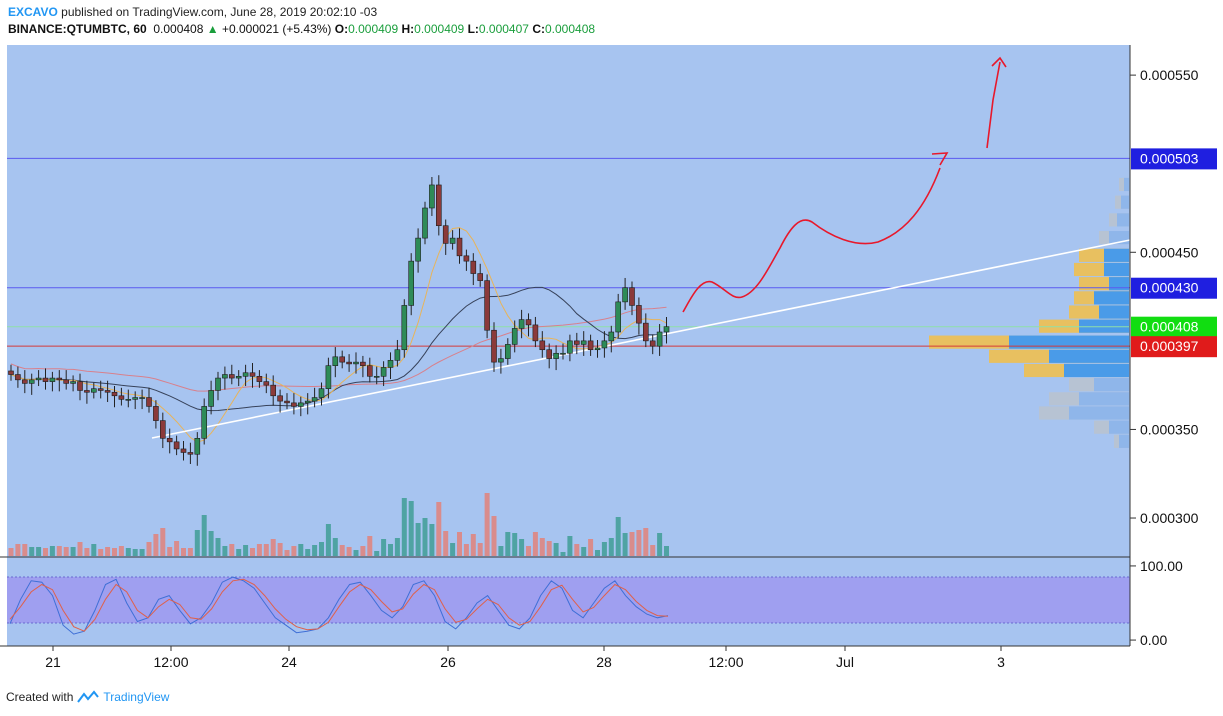 The height and width of the screenshot is (716, 1223). I want to click on price-tick-label: 0.000550, so click(1169, 75).